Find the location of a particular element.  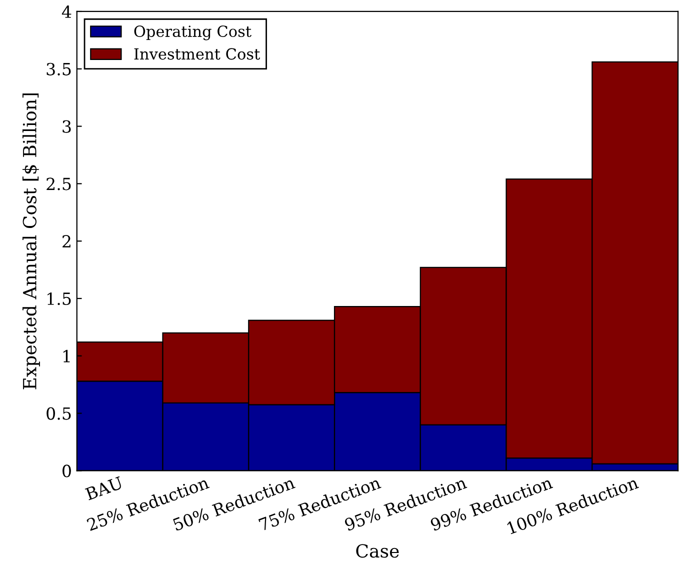

y-tick-label: 4 is located at coordinates (67, 11).